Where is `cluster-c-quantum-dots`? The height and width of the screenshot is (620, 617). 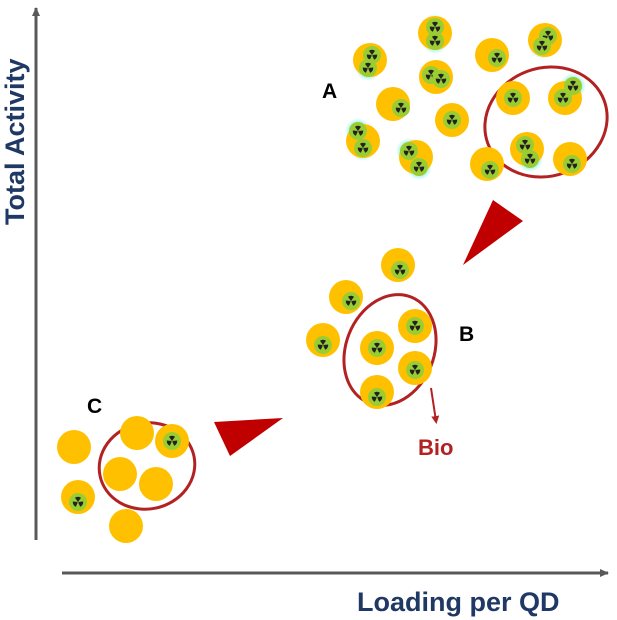
cluster-c-quantum-dots is located at coordinates (123, 479).